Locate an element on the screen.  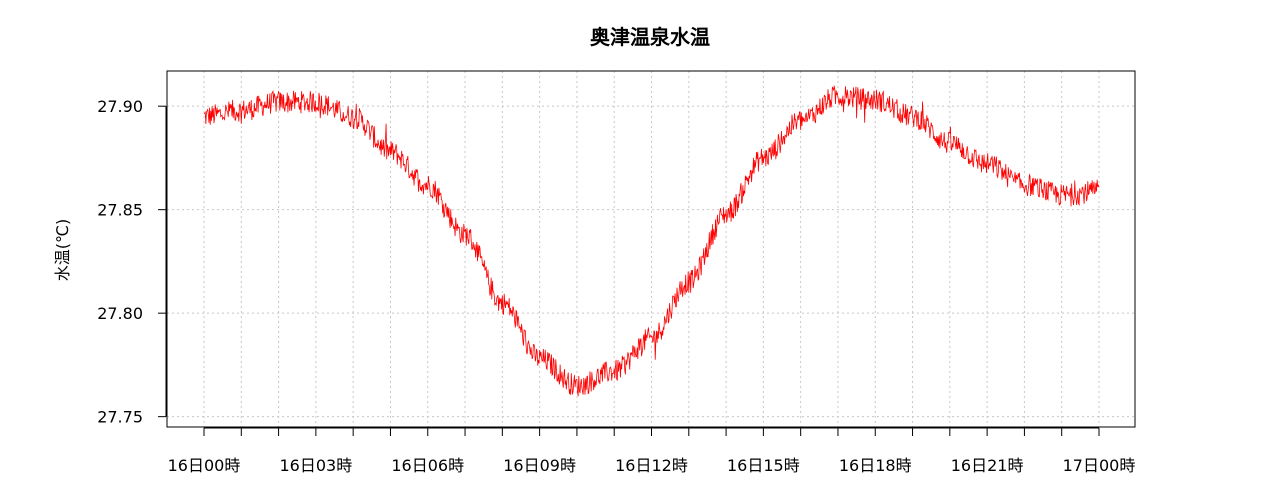
chart-title: 奥津温泉水温 is located at coordinates (650, 37).